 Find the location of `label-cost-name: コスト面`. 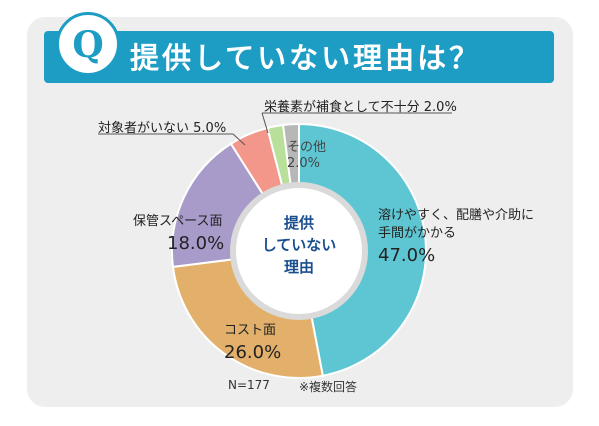

label-cost-name: コスト面 is located at coordinates (250, 330).